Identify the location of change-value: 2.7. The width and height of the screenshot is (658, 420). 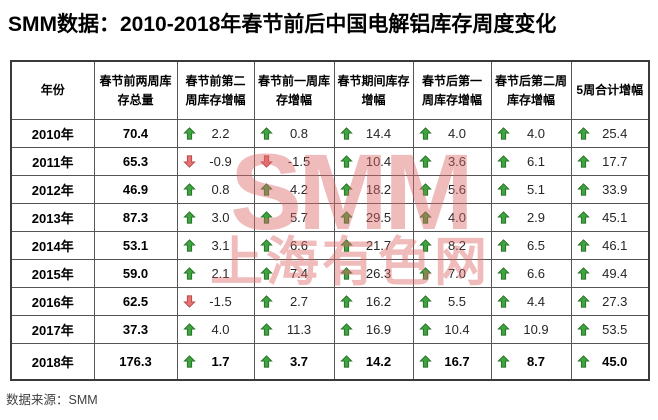
(299, 301).